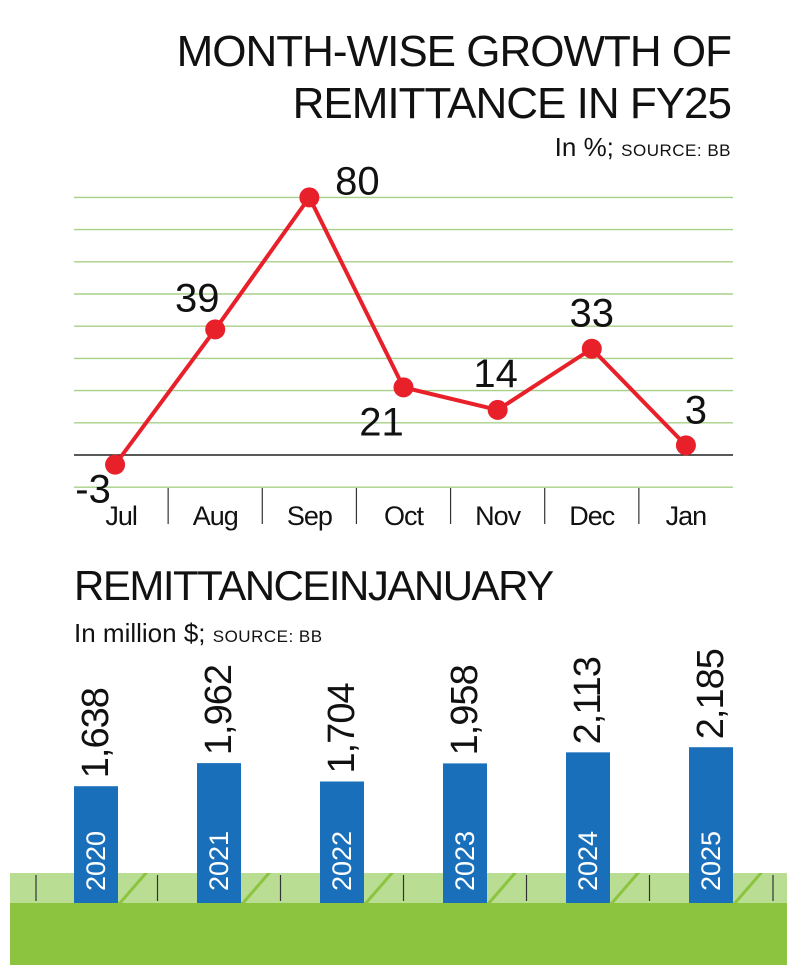 The height and width of the screenshot is (975, 797). Describe the element at coordinates (676, 150) in the screenshot. I see `line-chart-source: SOURCE: BB` at that location.